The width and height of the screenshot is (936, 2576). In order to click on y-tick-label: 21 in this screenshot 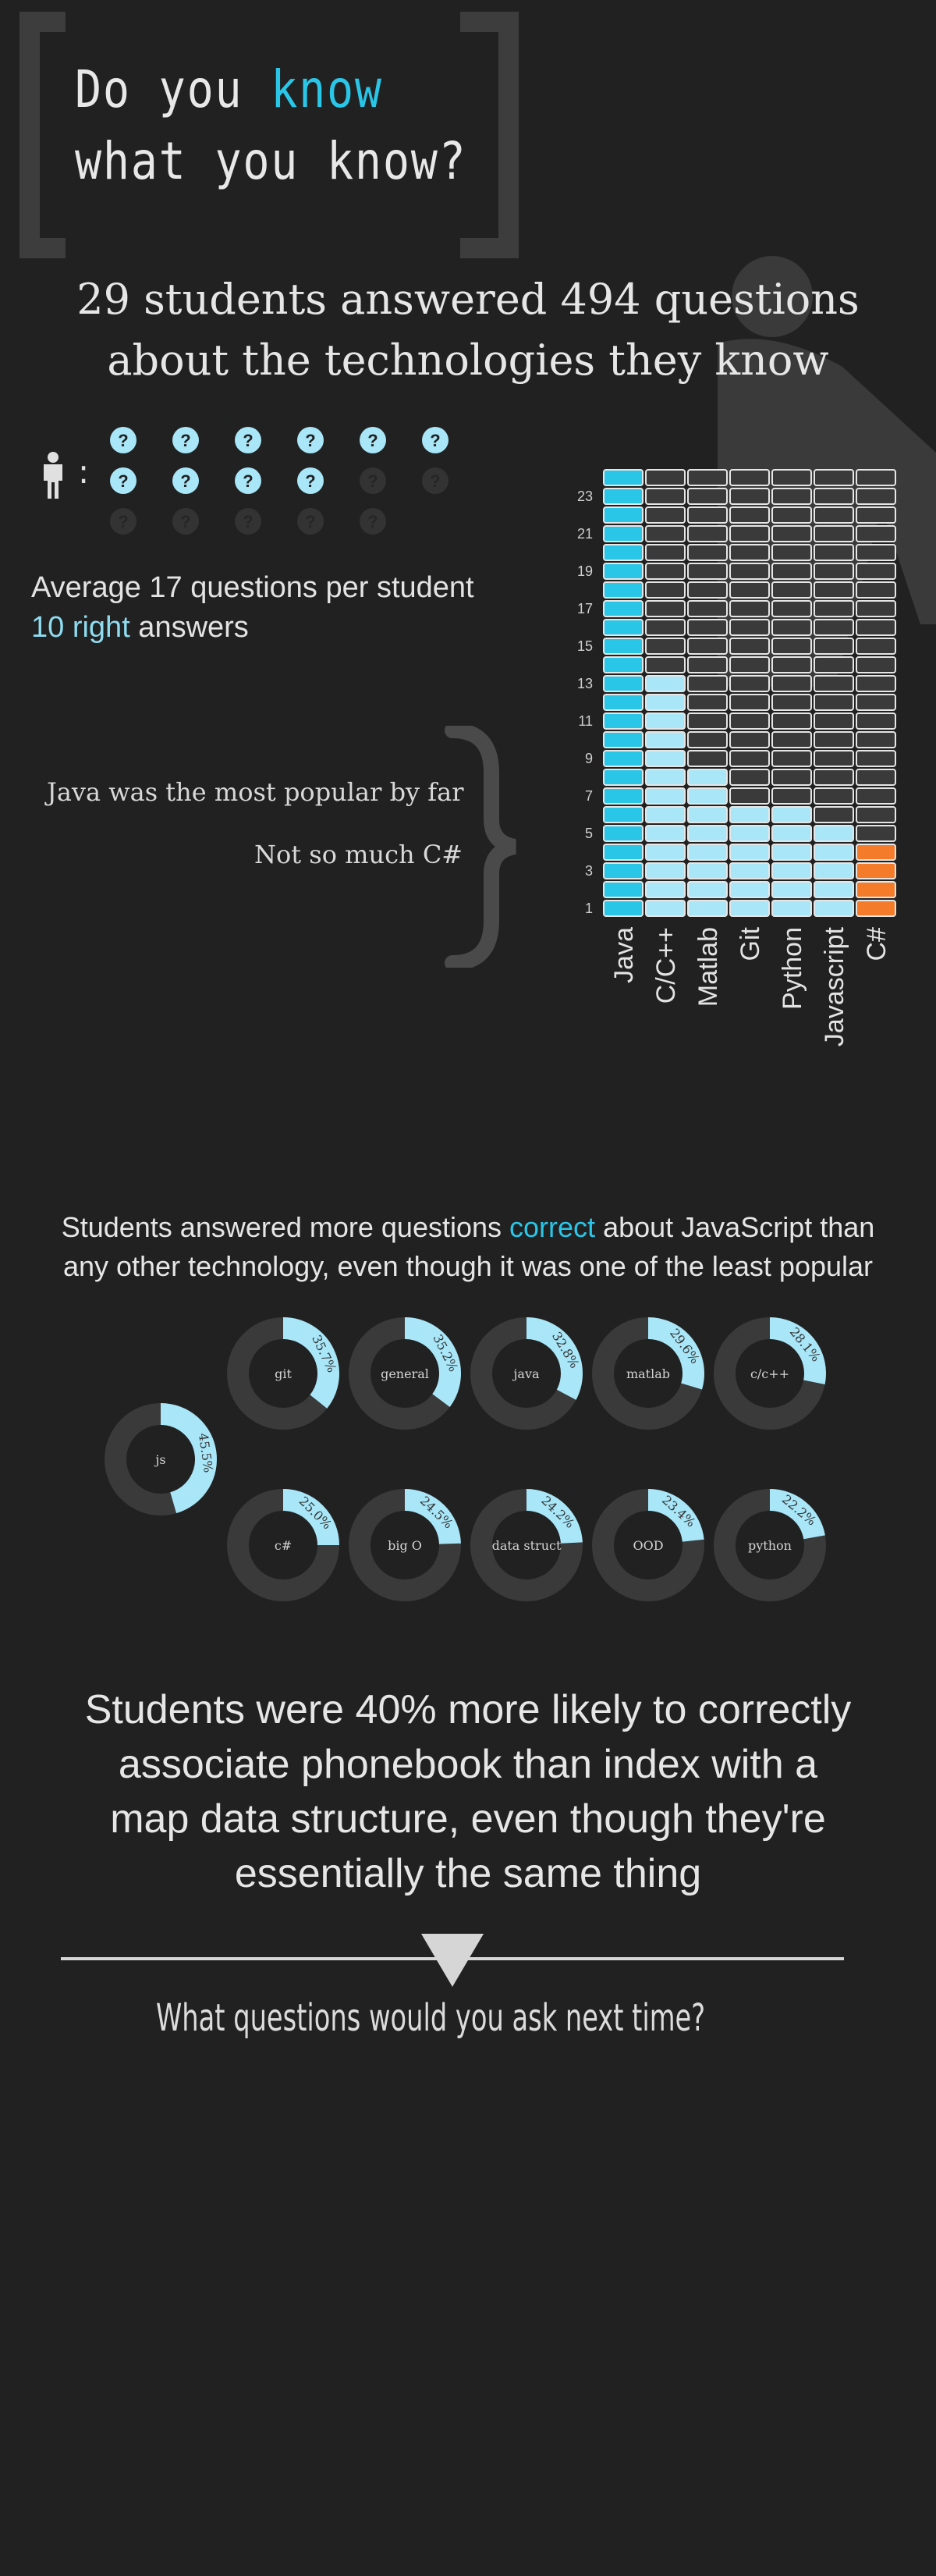, I will do `click(585, 534)`.